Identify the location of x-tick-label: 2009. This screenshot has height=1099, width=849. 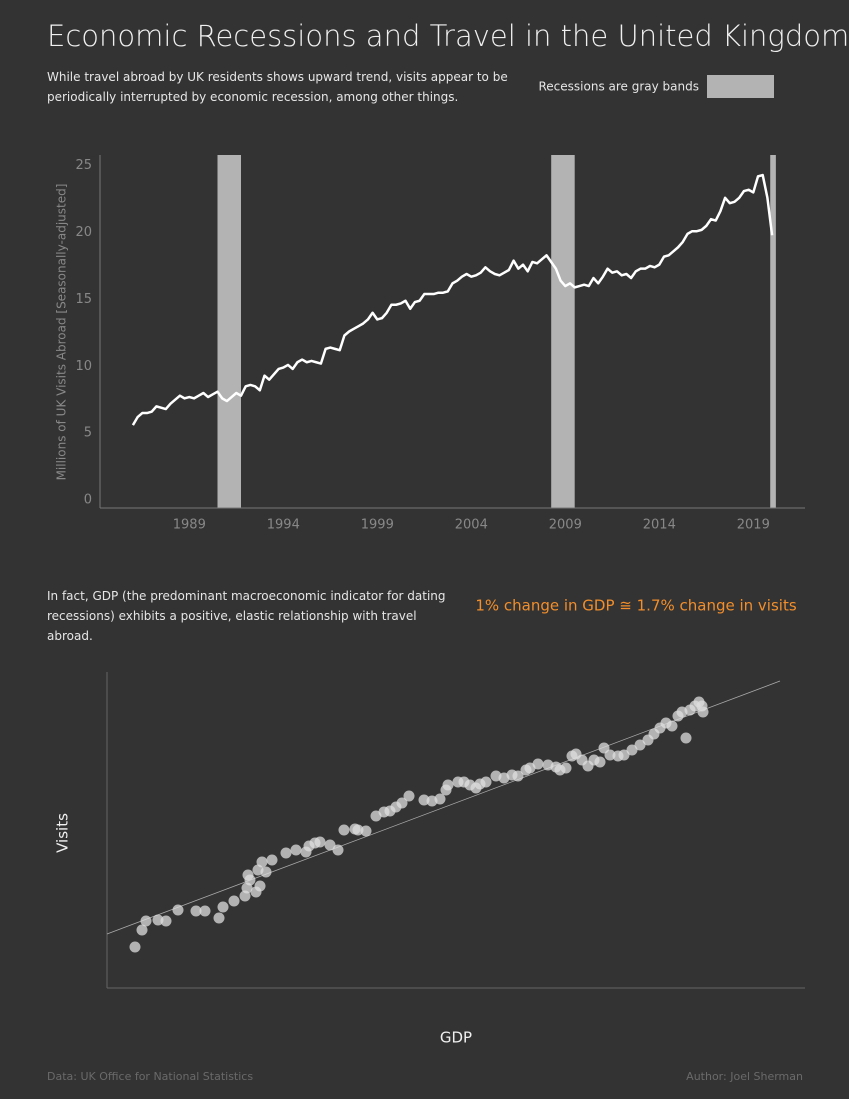
(565, 525).